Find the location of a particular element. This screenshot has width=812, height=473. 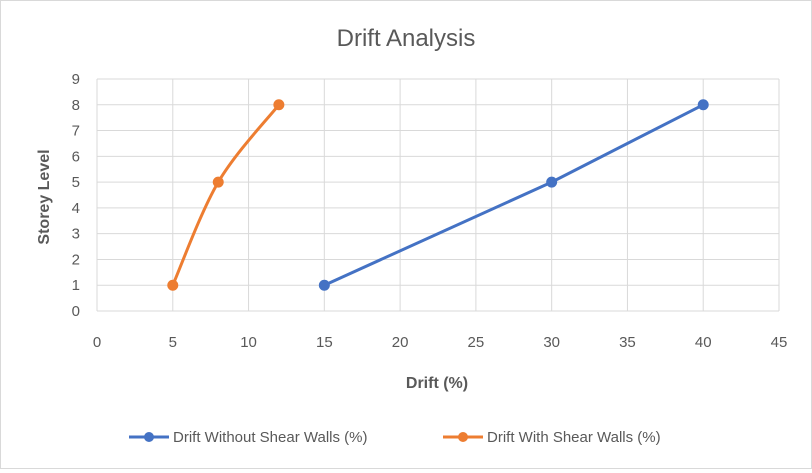

x-axis-label: Drift (%) is located at coordinates (437, 383).